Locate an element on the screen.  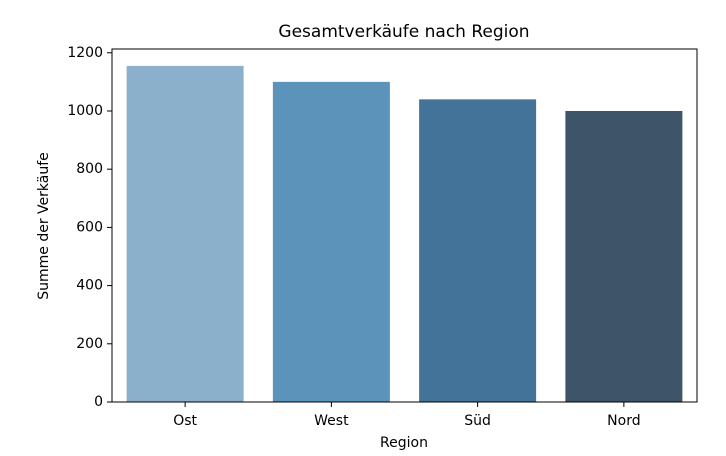
y-tick-label: 1200 is located at coordinates (85, 53).